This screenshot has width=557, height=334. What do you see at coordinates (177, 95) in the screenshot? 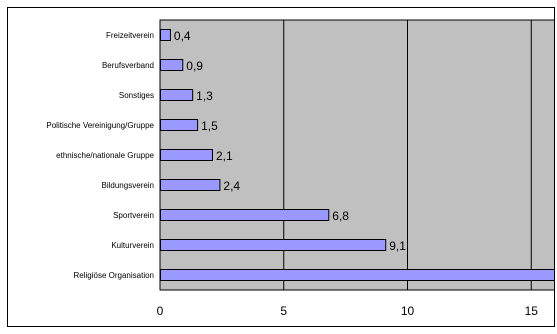
I see `bar-sonstiges` at bounding box center [177, 95].